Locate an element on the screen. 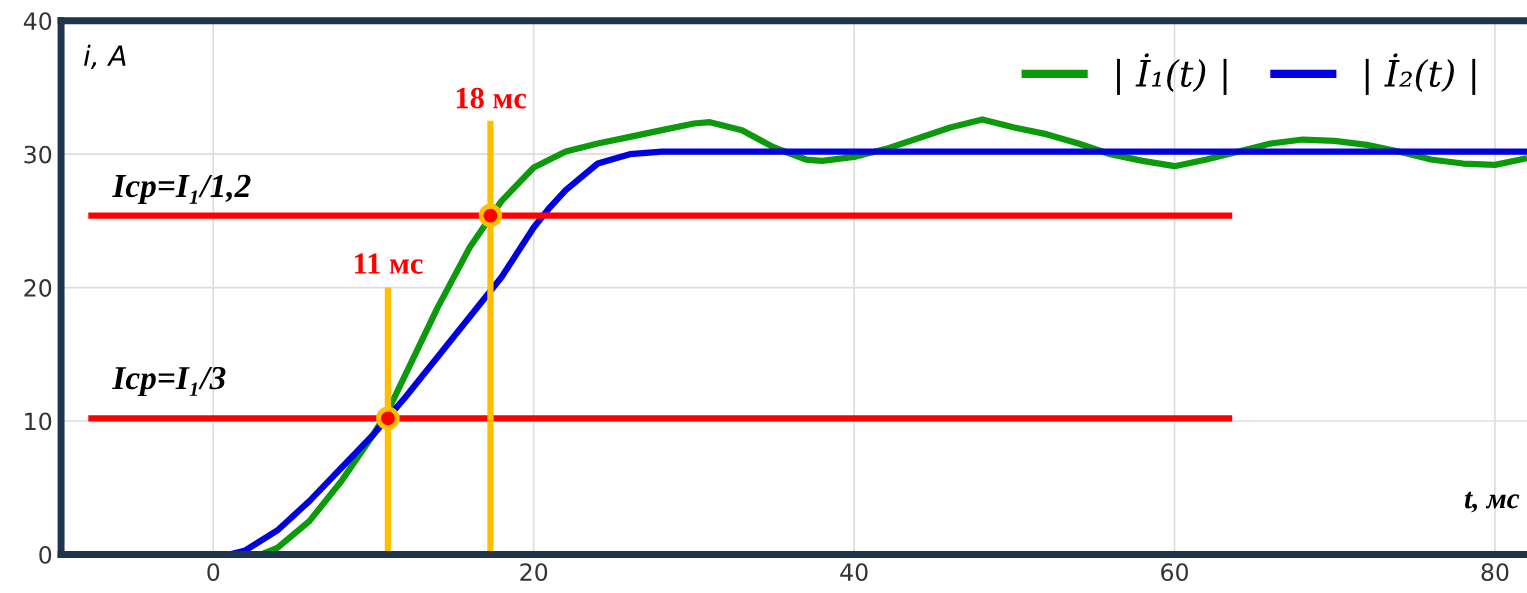 This screenshot has width=1527, height=593. x-tick-label: 60 is located at coordinates (1174, 572).